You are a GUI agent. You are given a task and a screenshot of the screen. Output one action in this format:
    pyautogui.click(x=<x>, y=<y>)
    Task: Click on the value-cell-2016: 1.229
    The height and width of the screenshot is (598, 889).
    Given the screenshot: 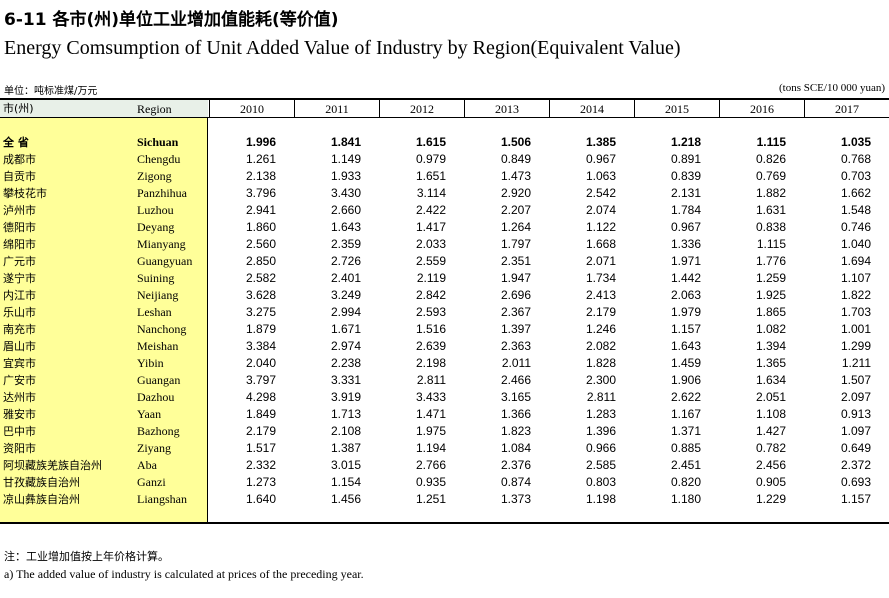 What is the action you would take?
    pyautogui.click(x=770, y=499)
    